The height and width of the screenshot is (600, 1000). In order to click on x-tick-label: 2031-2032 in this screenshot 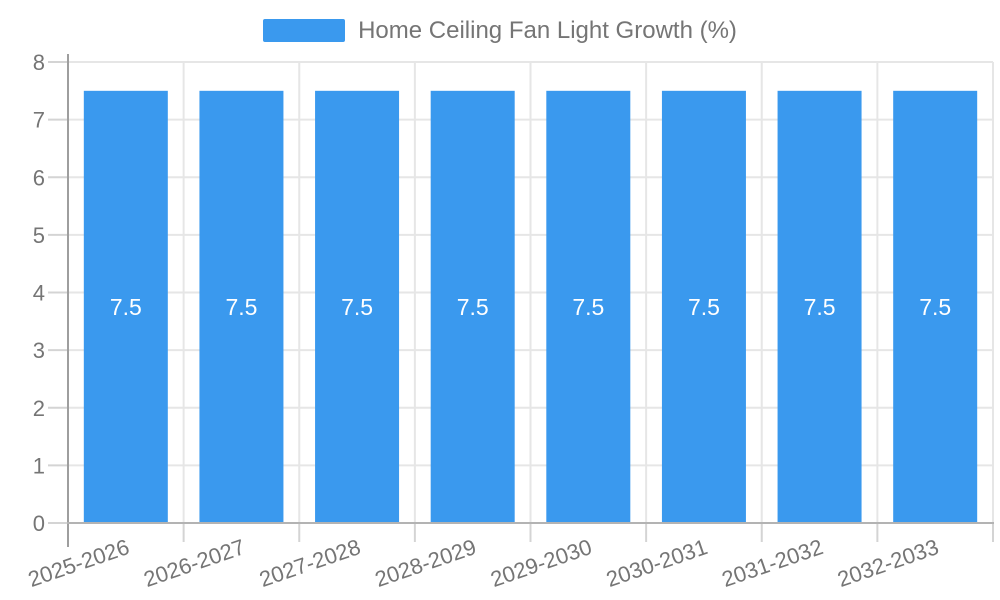, I will do `click(773, 563)`.